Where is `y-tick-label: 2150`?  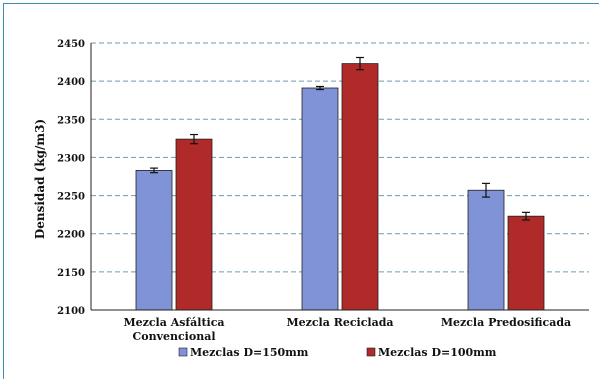 y-tick-label: 2150 is located at coordinates (71, 273).